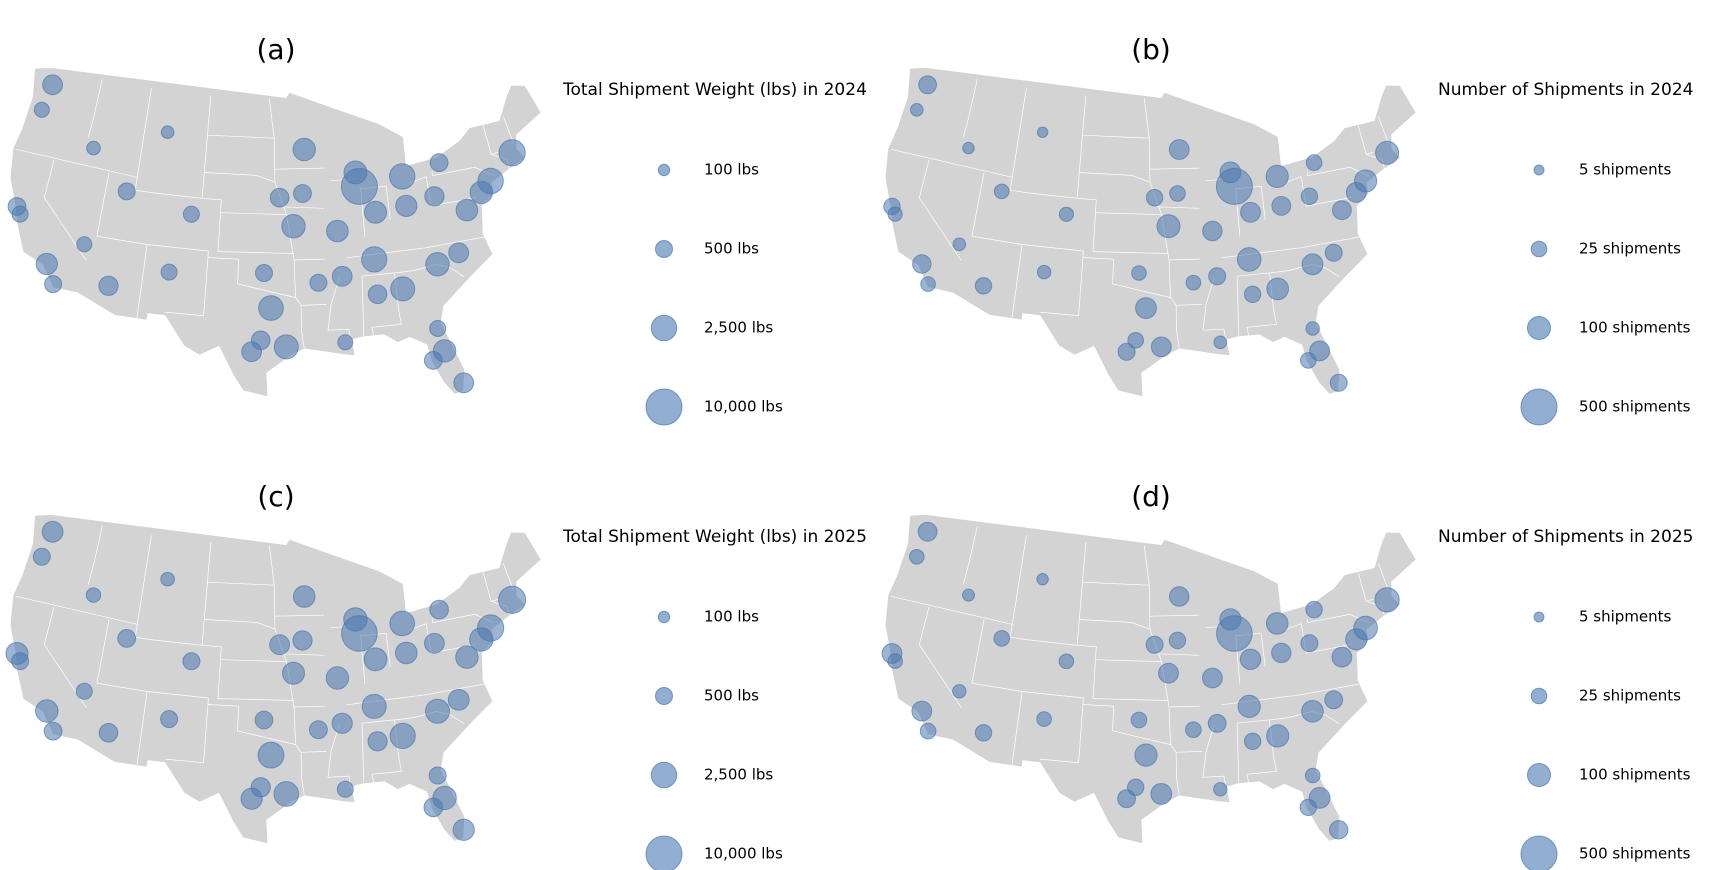  Describe the element at coordinates (1635, 854) in the screenshot. I see `legend-label: 500 shipments` at that location.